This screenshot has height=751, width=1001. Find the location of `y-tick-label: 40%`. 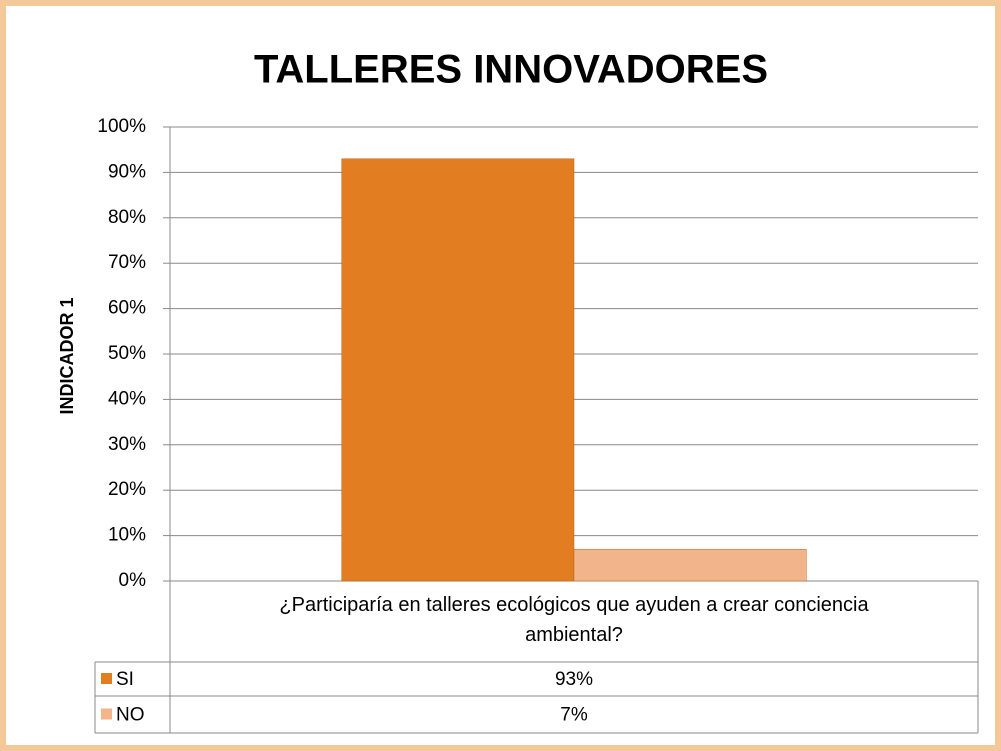

y-tick-label: 40% is located at coordinates (127, 398).